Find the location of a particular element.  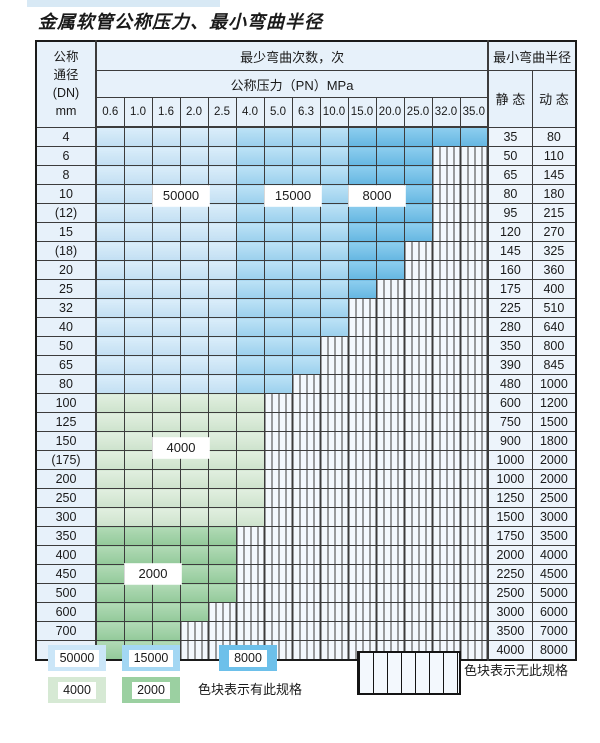

table-row: (18) 145 325 is located at coordinates (306, 251).